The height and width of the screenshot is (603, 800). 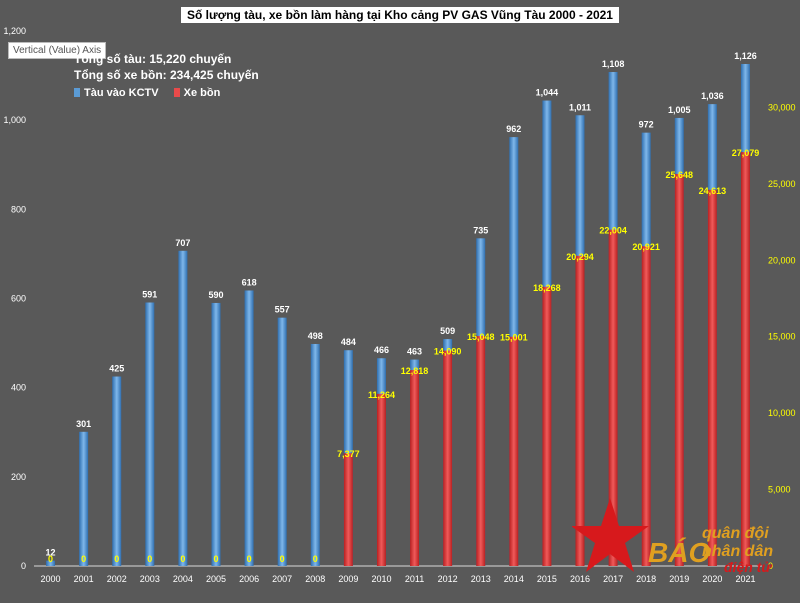 What do you see at coordinates (481, 337) in the screenshot?
I see `label-trucks-2013: 15,048` at bounding box center [481, 337].